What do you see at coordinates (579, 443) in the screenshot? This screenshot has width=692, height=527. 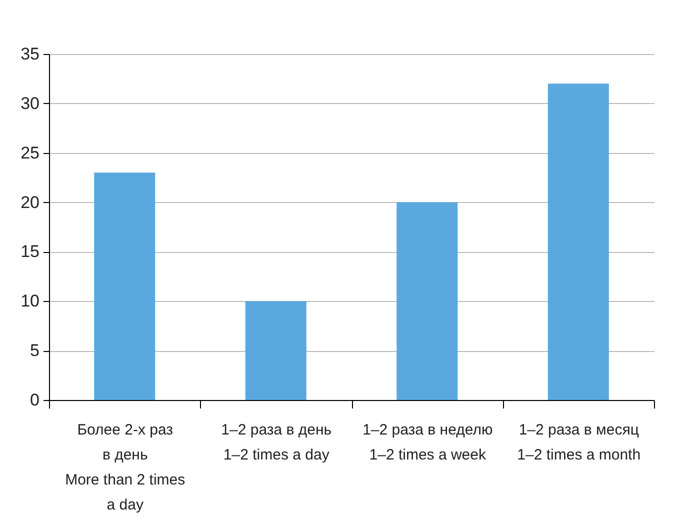 I see `x-tick-label: 1–2 раза в месяц 1–2 times a month` at bounding box center [579, 443].